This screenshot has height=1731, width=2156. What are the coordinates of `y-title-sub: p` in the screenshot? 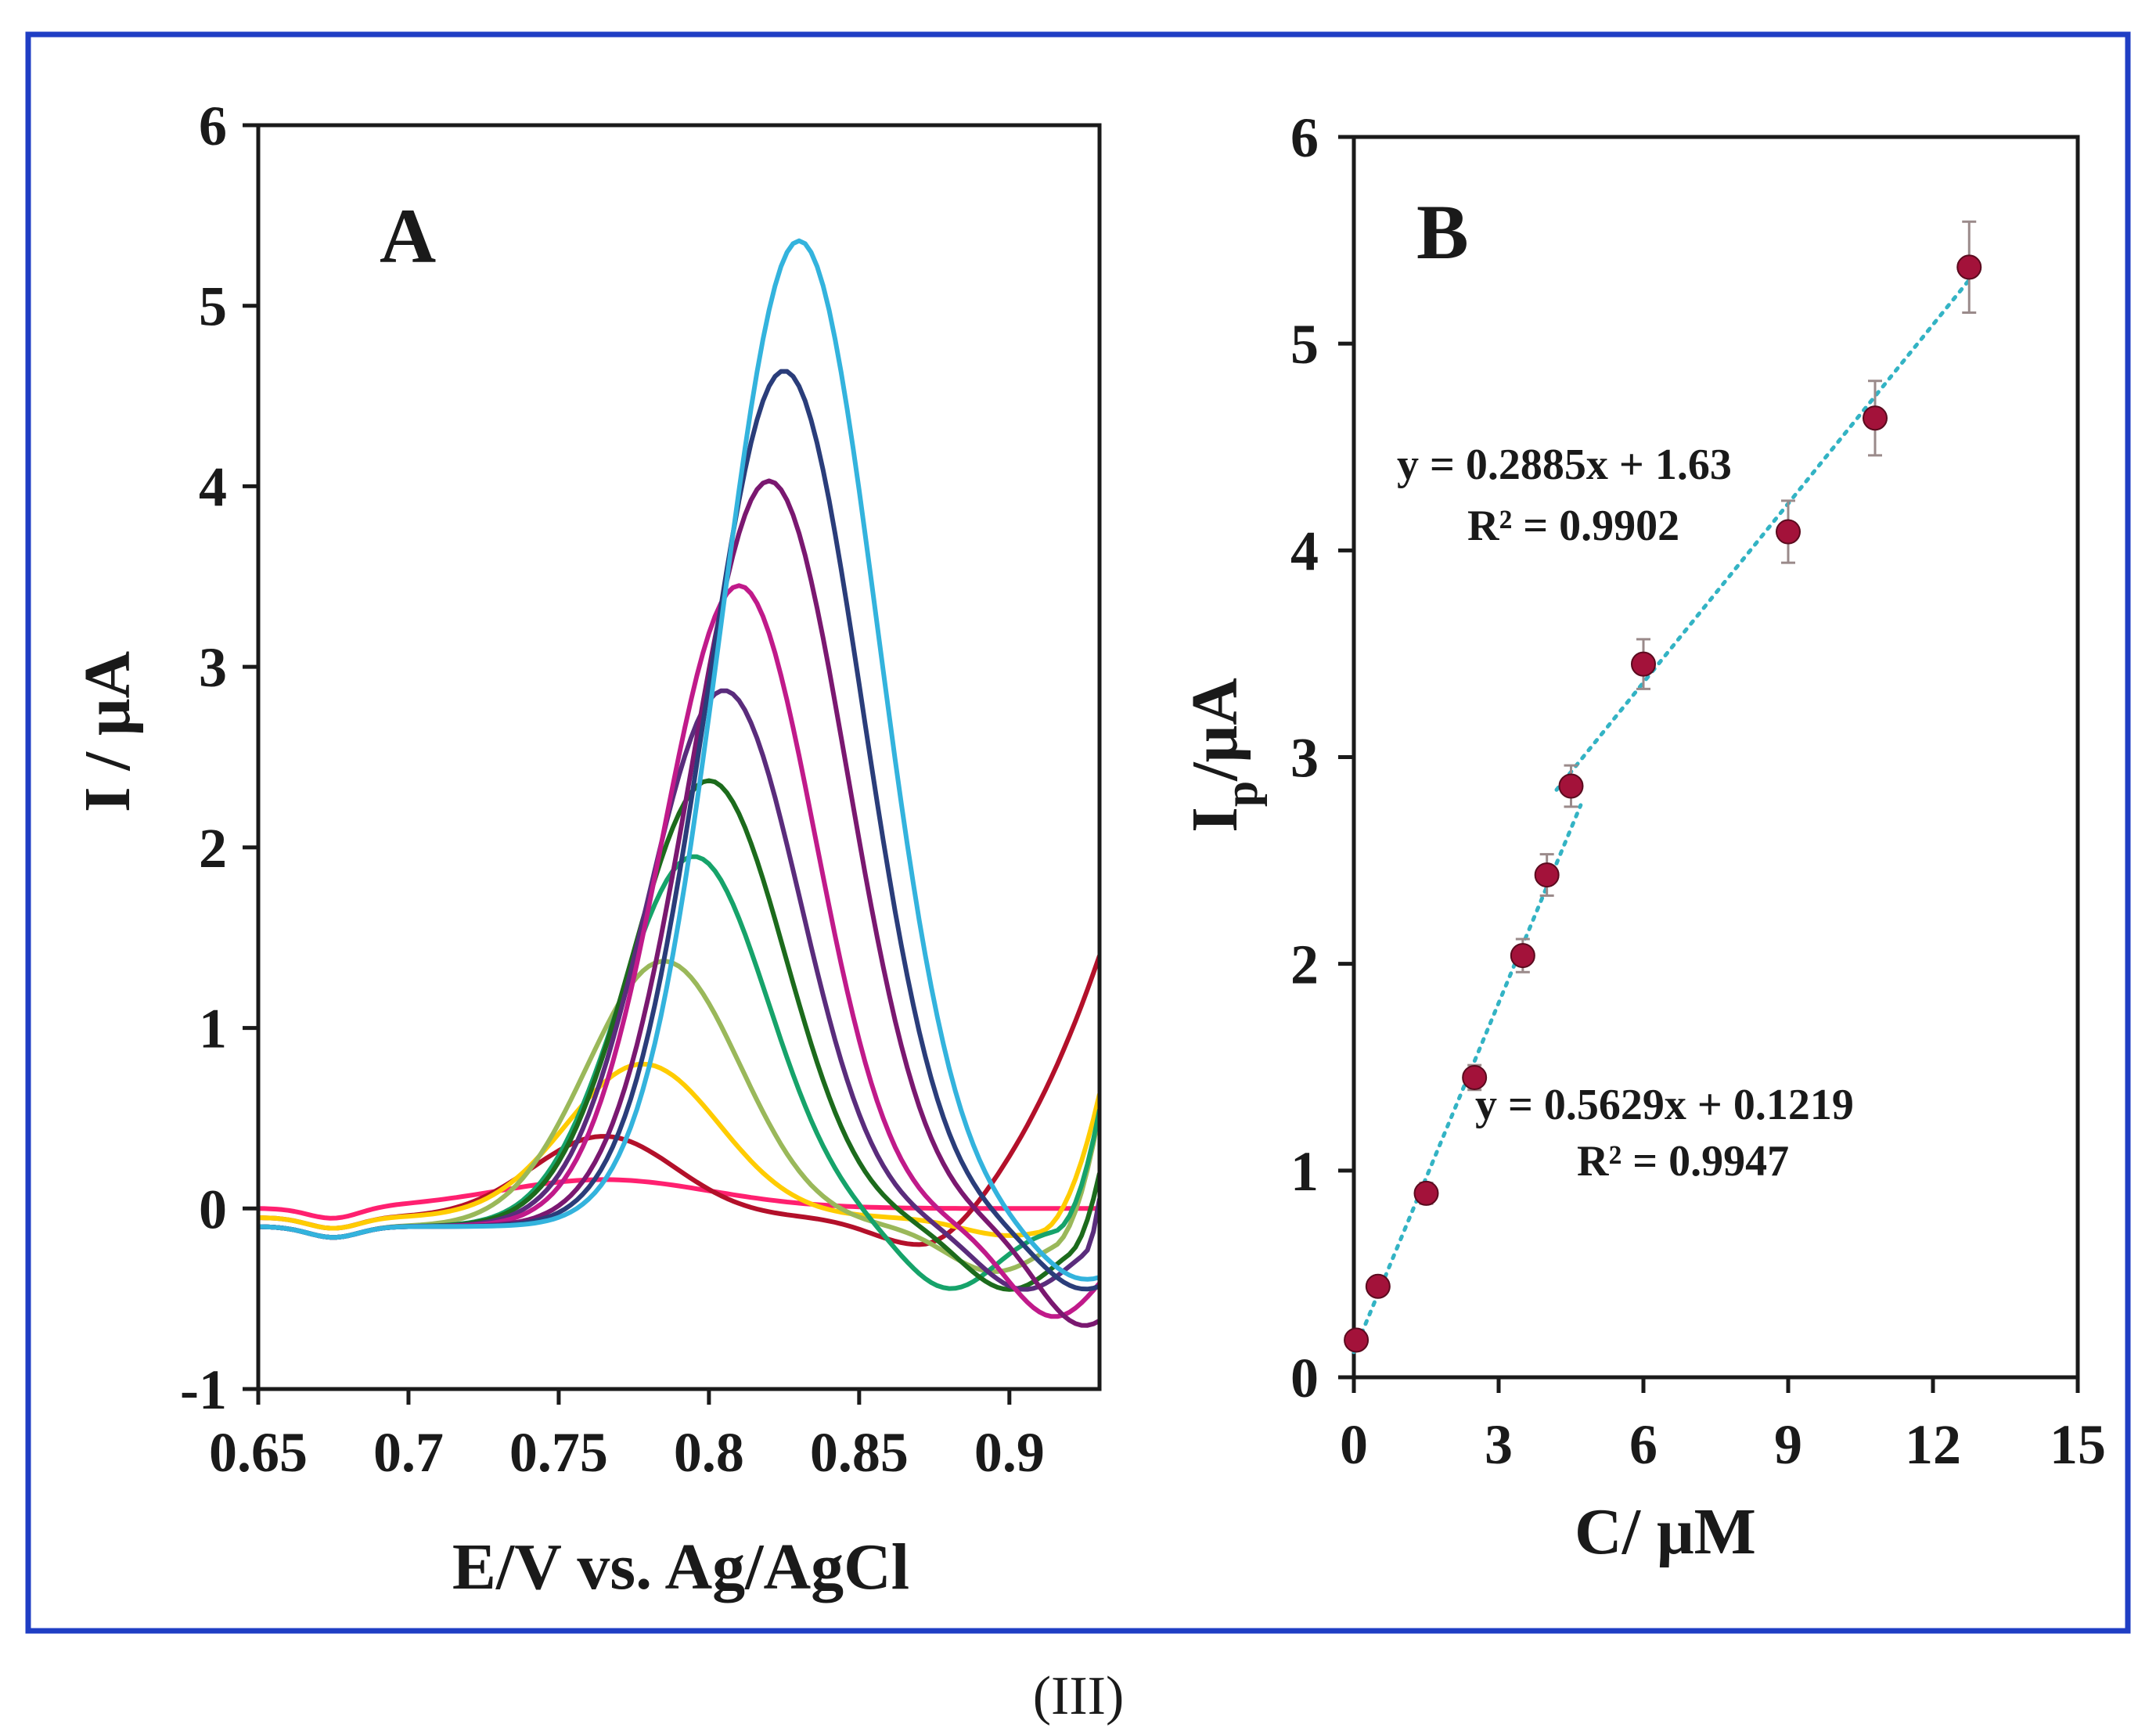 It's located at (1241, 794).